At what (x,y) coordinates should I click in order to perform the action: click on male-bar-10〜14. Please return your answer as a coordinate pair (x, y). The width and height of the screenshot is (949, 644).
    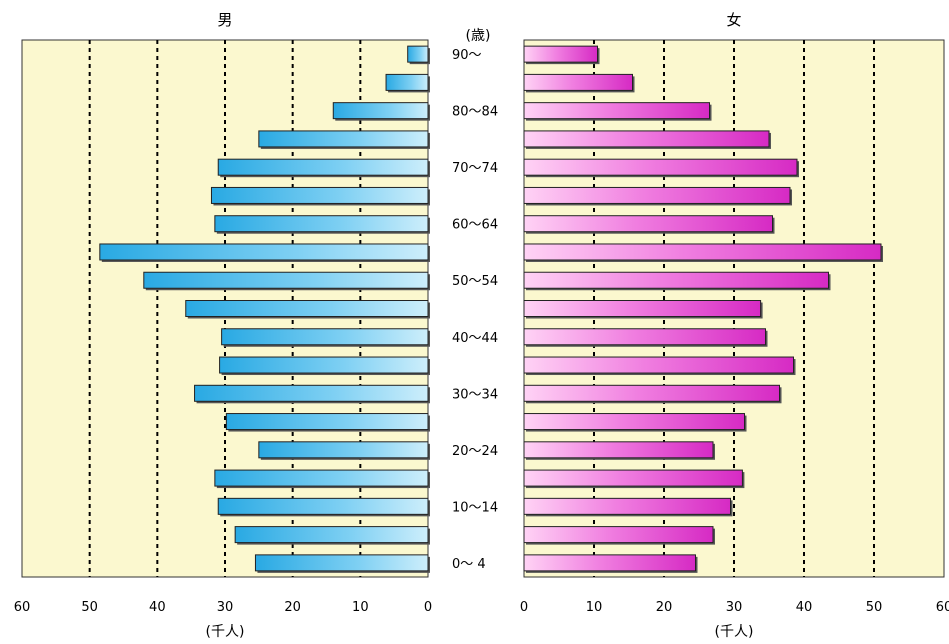
    Looking at the image, I should click on (323, 506).